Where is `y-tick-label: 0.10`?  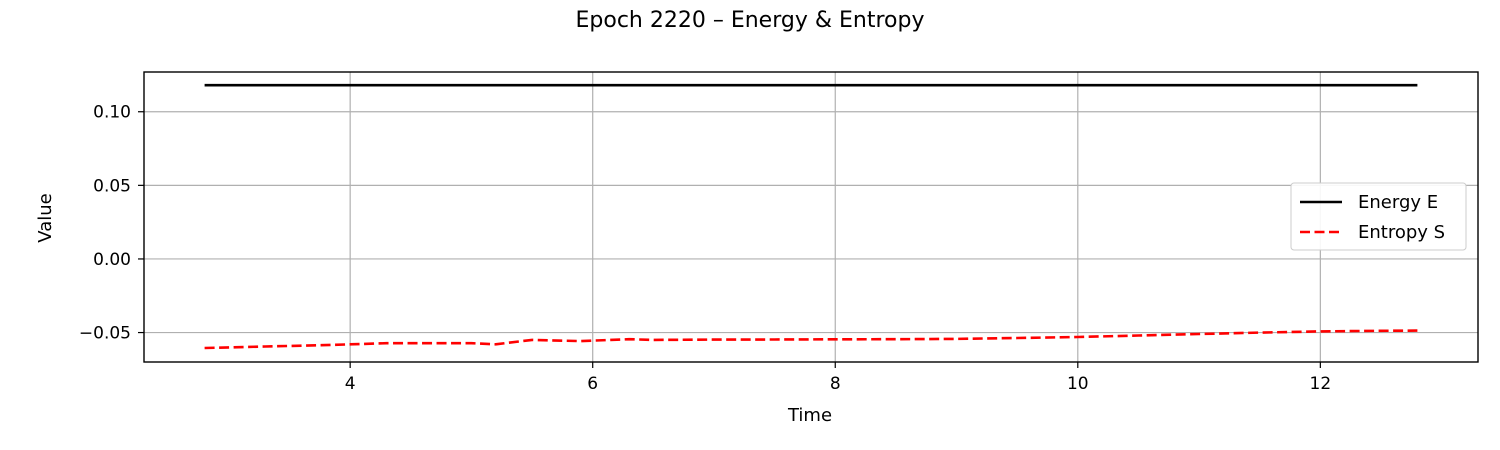 y-tick-label: 0.10 is located at coordinates (112, 113).